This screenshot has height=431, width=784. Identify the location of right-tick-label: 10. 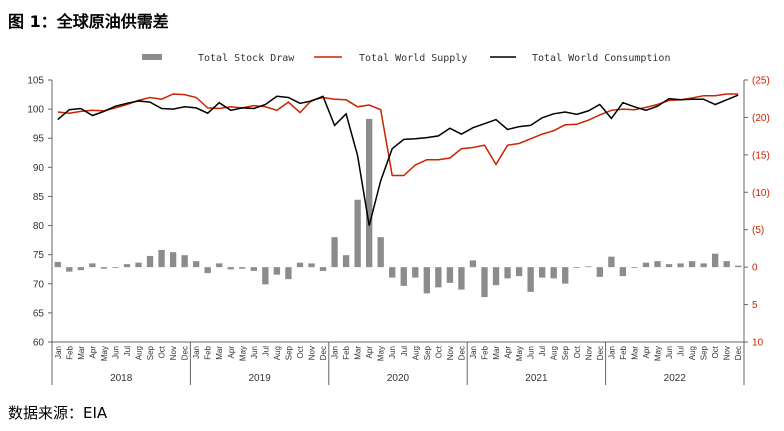
(758, 343).